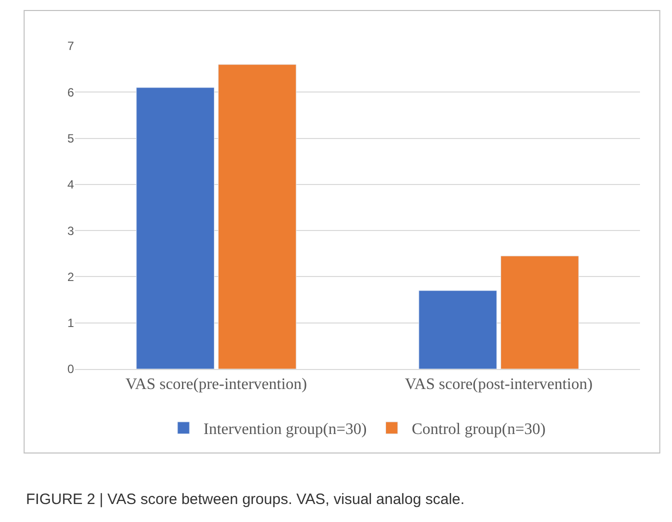 The height and width of the screenshot is (522, 672). What do you see at coordinates (70, 323) in the screenshot?
I see `y-tick-label: 1` at bounding box center [70, 323].